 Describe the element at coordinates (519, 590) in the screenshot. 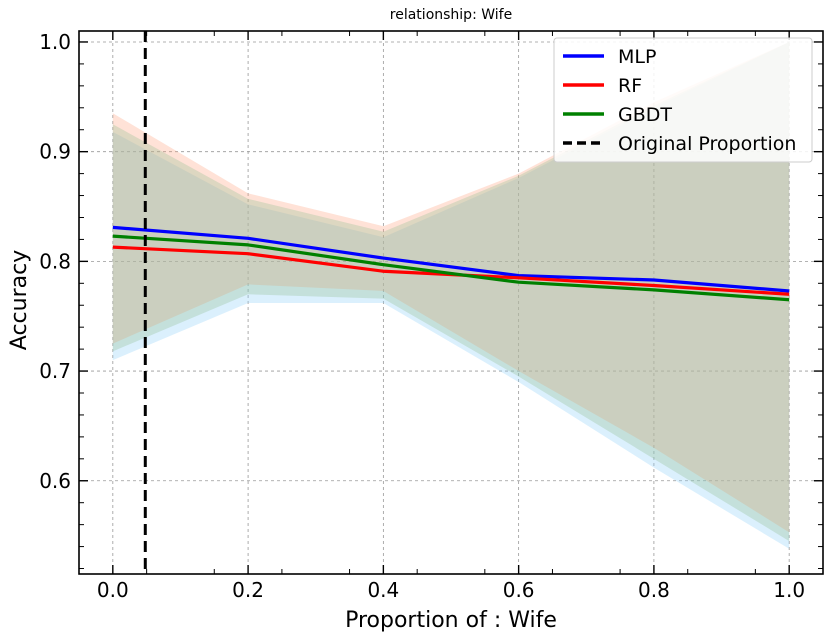

I see `x-tick-label: 0.6` at that location.